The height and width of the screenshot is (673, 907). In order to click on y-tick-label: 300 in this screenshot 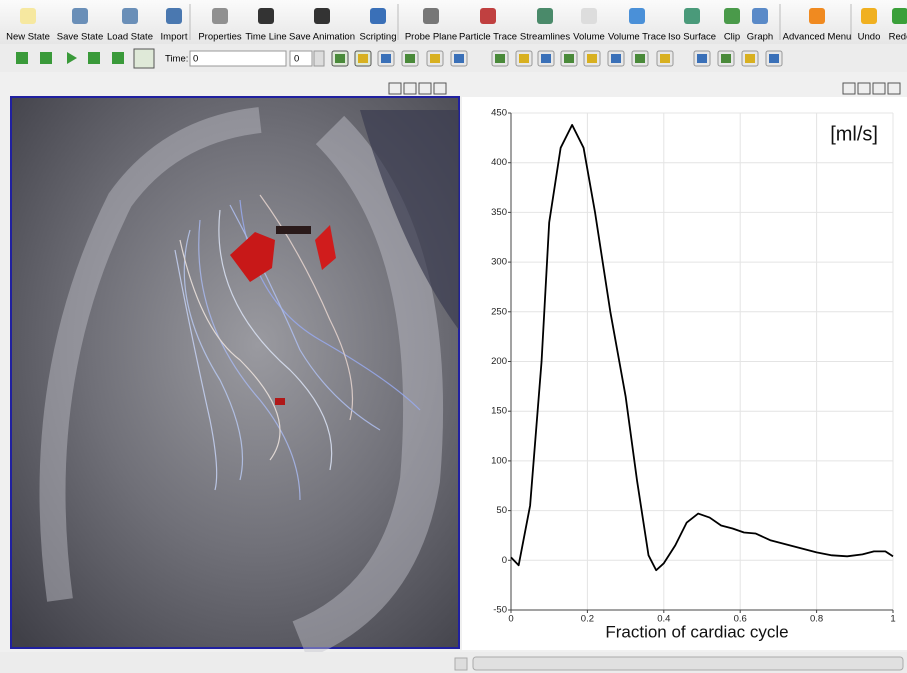, I will do `click(499, 262)`.